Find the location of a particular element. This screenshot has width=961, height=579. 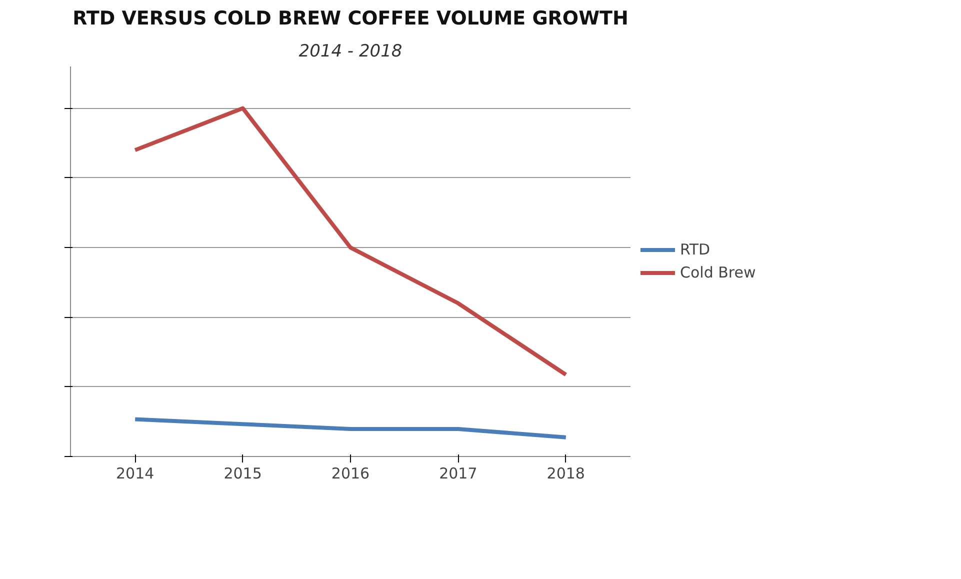

x-tick-label: 2017 is located at coordinates (458, 473).